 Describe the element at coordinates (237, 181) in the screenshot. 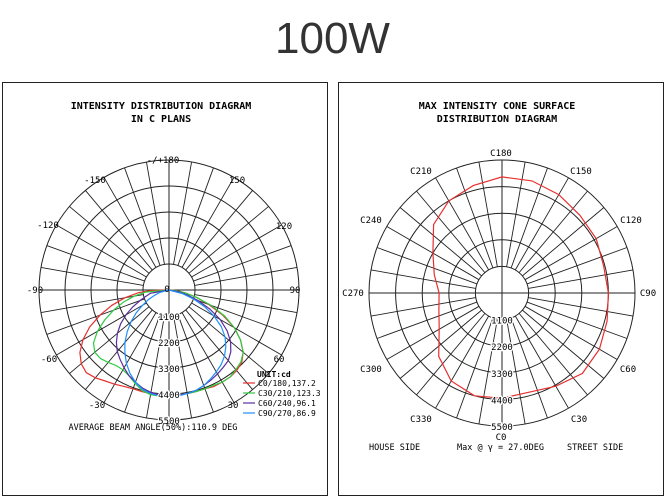

I see `angle-label: 150` at that location.